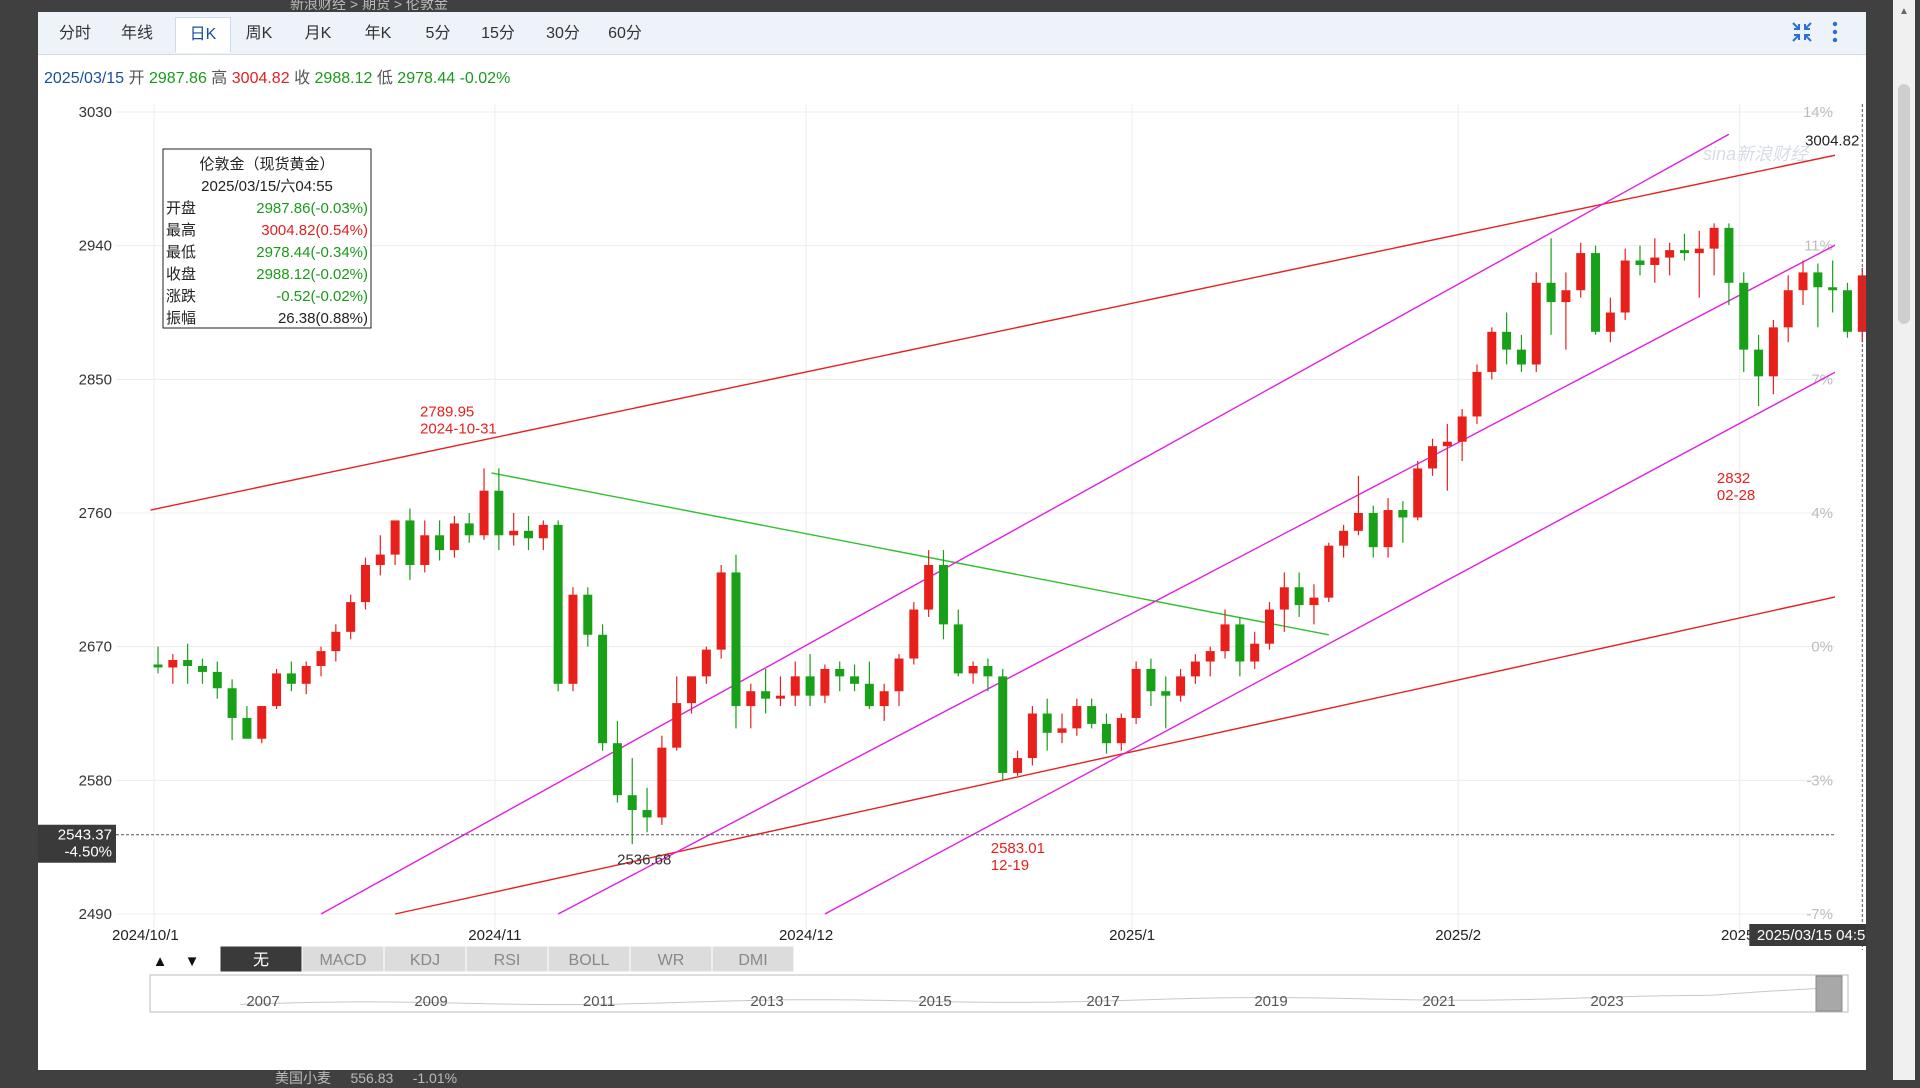 The width and height of the screenshot is (1920, 1088). What do you see at coordinates (136, 33) in the screenshot?
I see `tab-1: 年线` at bounding box center [136, 33].